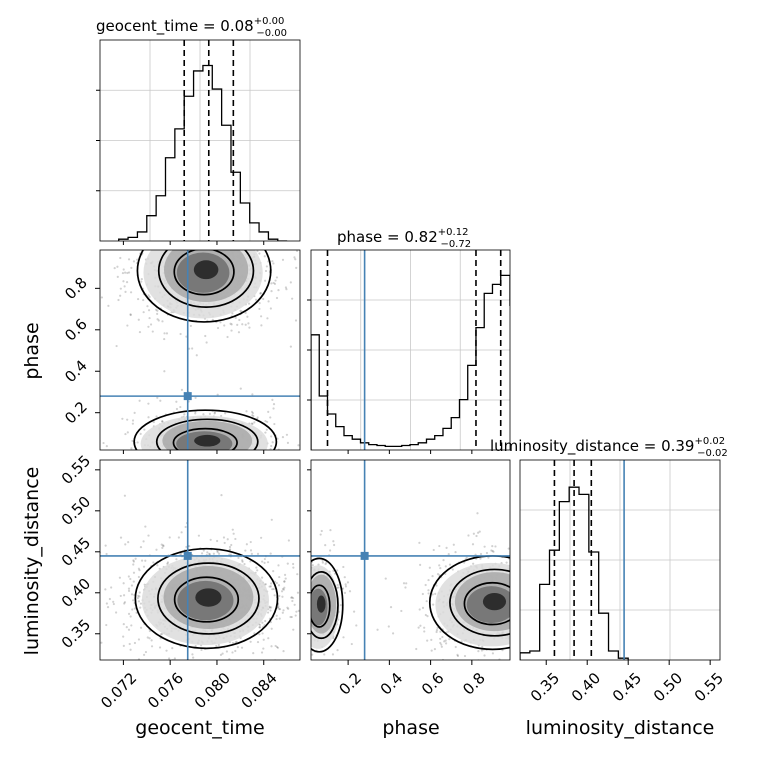 Image resolution: width=760 pixels, height=760 pixels. What do you see at coordinates (545, 687) in the screenshot?
I see `x-tick-label: 0.35` at bounding box center [545, 687].